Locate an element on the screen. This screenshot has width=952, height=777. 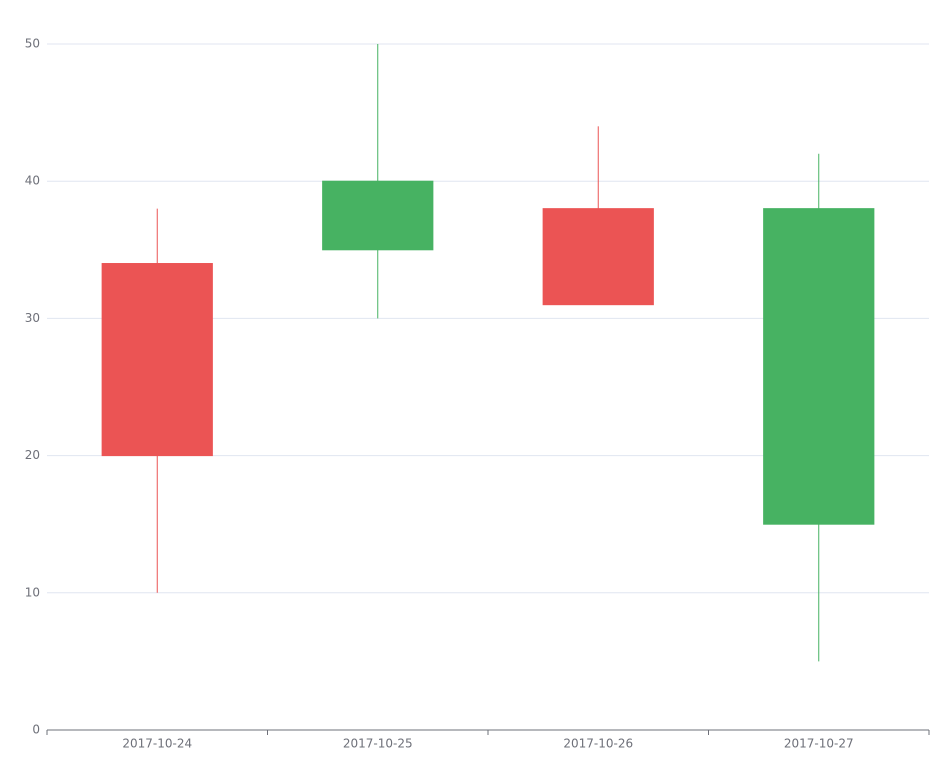
y-tick-label: 50 is located at coordinates (32, 44).